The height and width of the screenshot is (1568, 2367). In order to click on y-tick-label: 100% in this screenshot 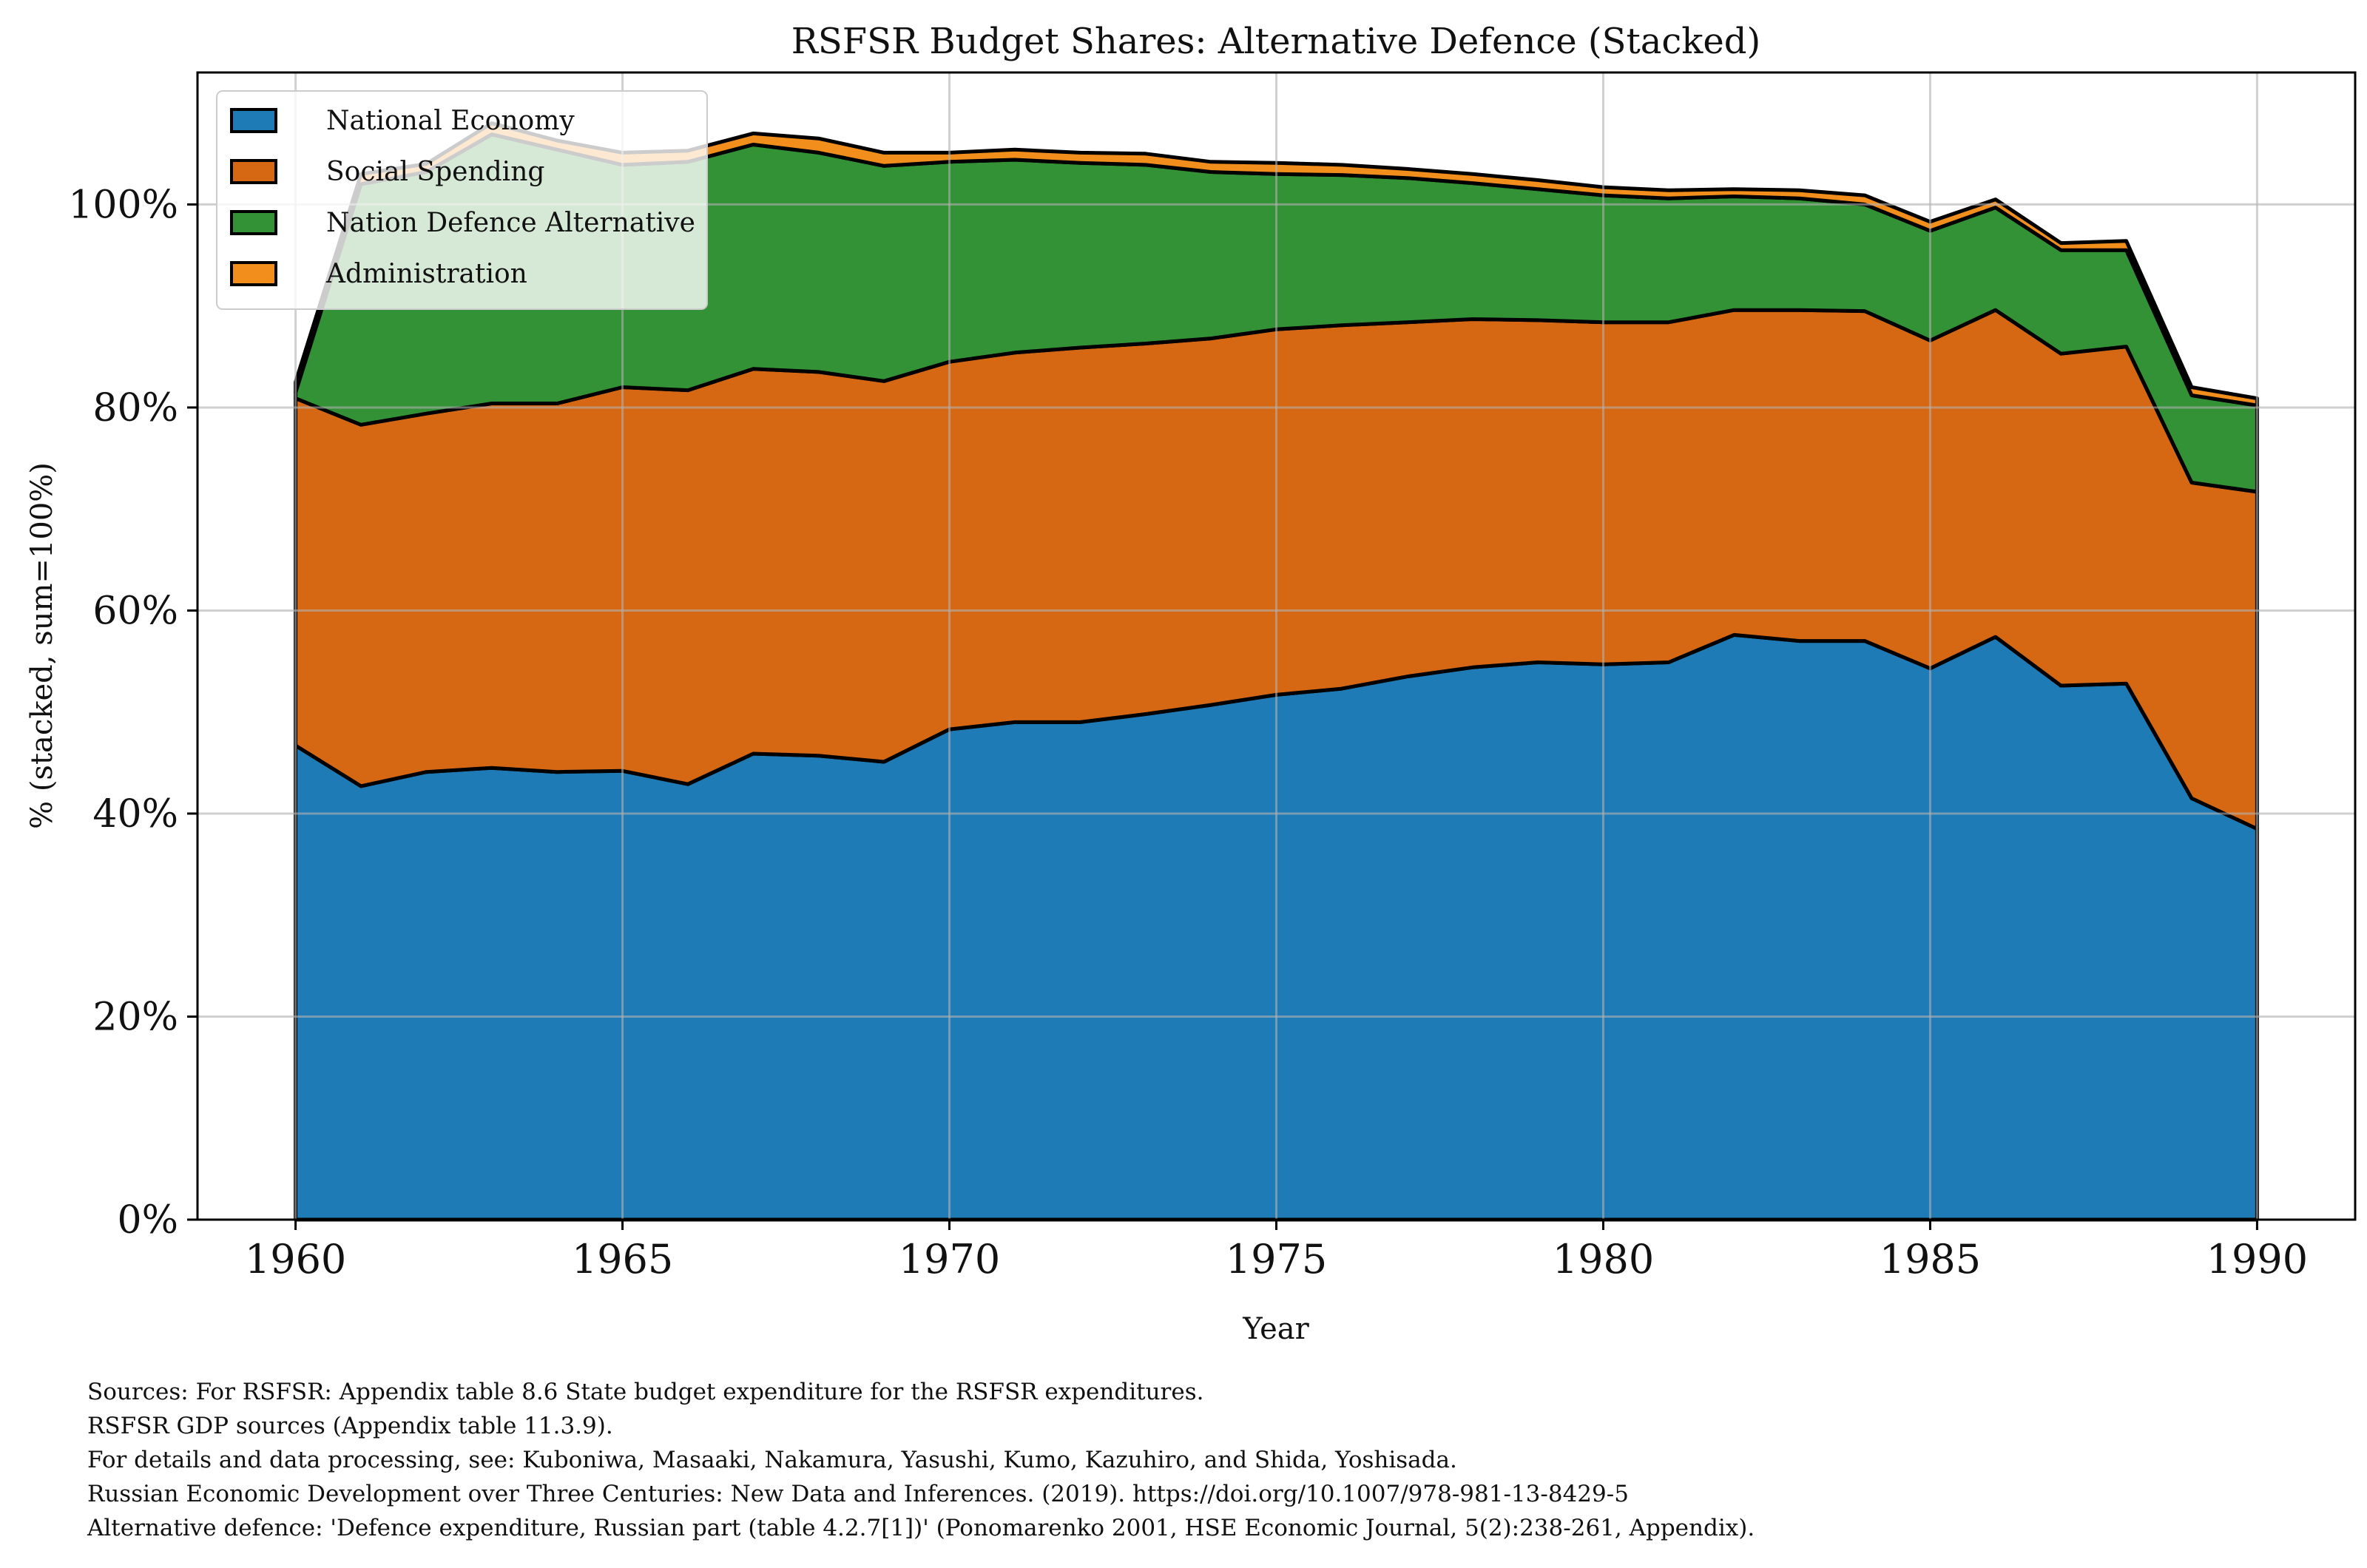, I will do `click(123, 205)`.